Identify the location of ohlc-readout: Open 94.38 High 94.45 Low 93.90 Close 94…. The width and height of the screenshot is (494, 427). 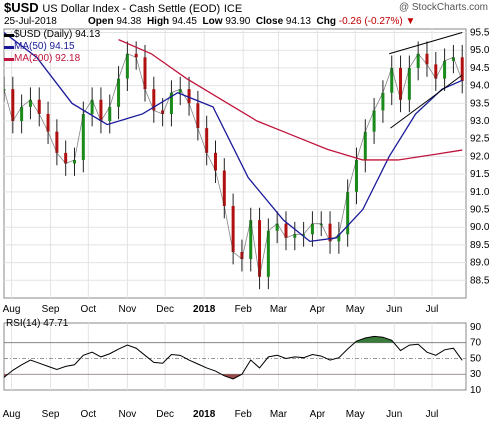
(251, 21).